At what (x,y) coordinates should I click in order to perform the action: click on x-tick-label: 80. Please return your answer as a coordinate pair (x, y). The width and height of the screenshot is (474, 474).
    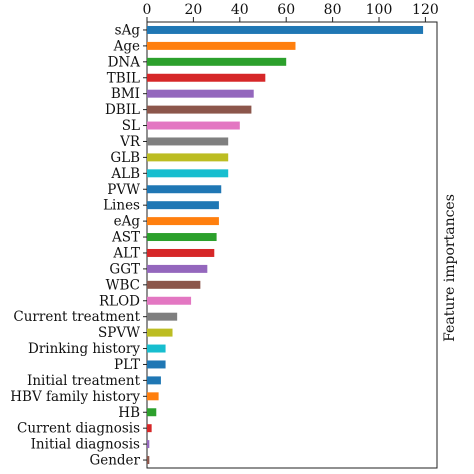
    Looking at the image, I should click on (333, 10).